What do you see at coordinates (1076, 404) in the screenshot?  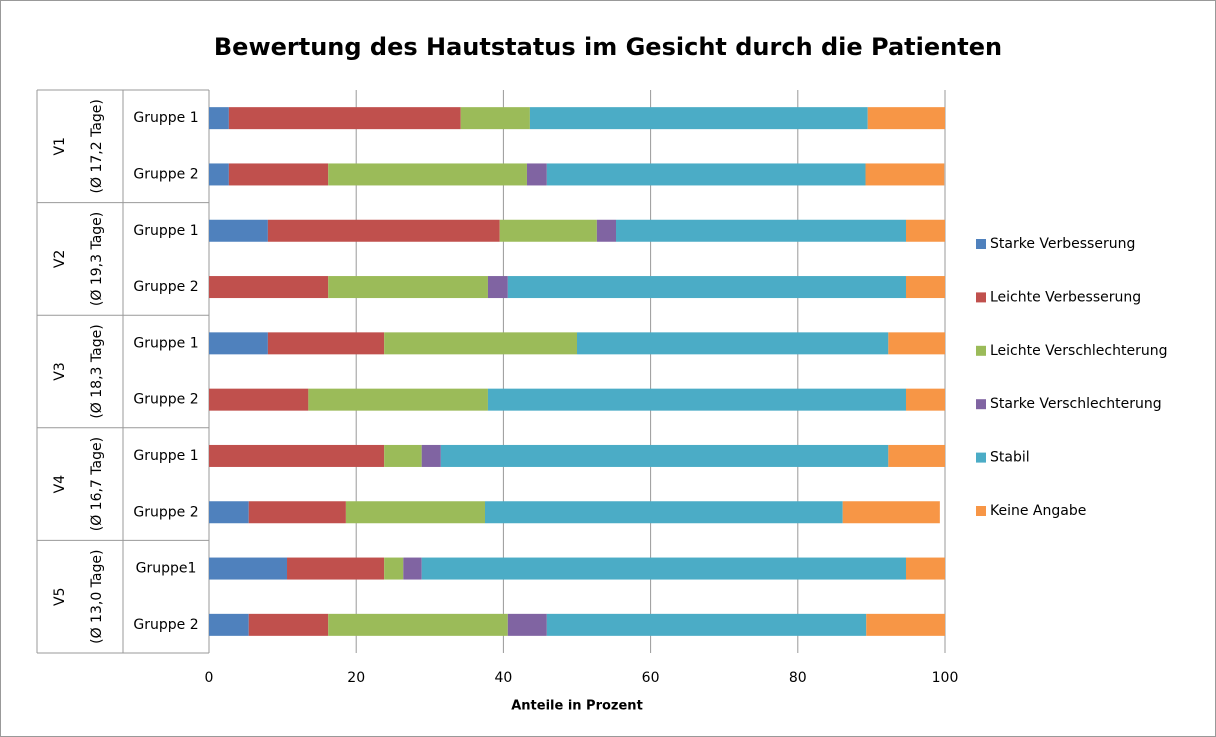 I see `legend-label: Starke Verschlechterung` at bounding box center [1076, 404].